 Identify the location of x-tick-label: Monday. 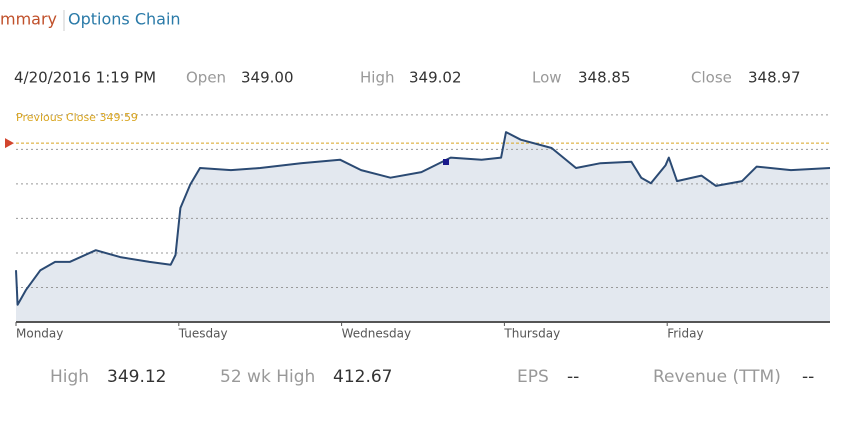
(39, 334).